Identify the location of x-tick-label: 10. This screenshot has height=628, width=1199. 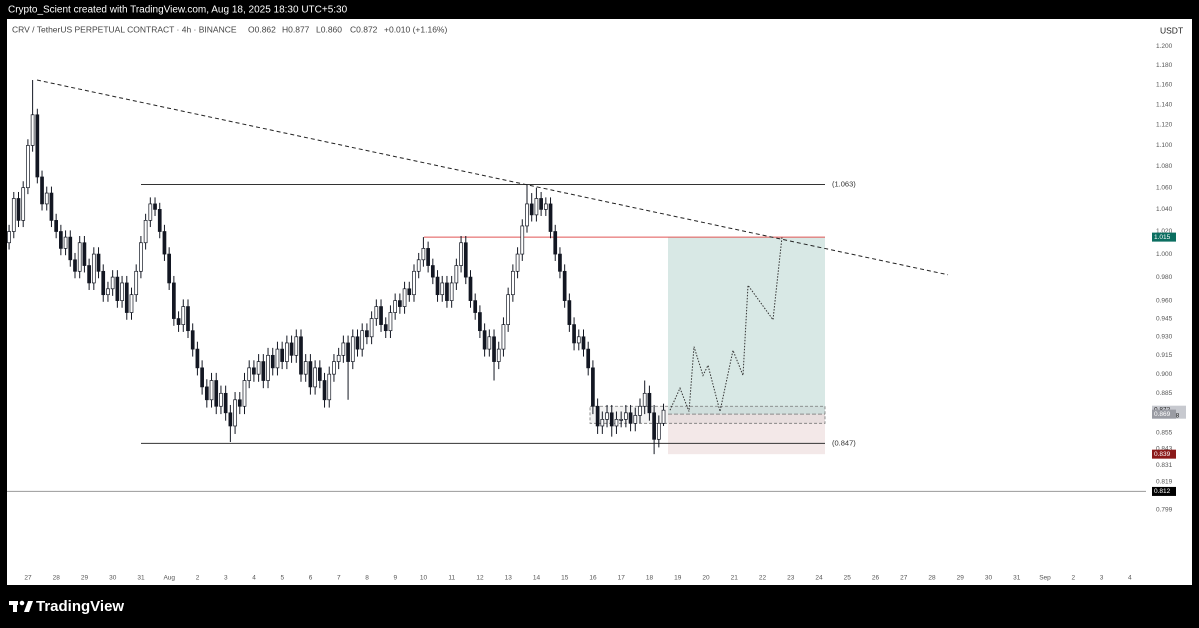
(424, 578).